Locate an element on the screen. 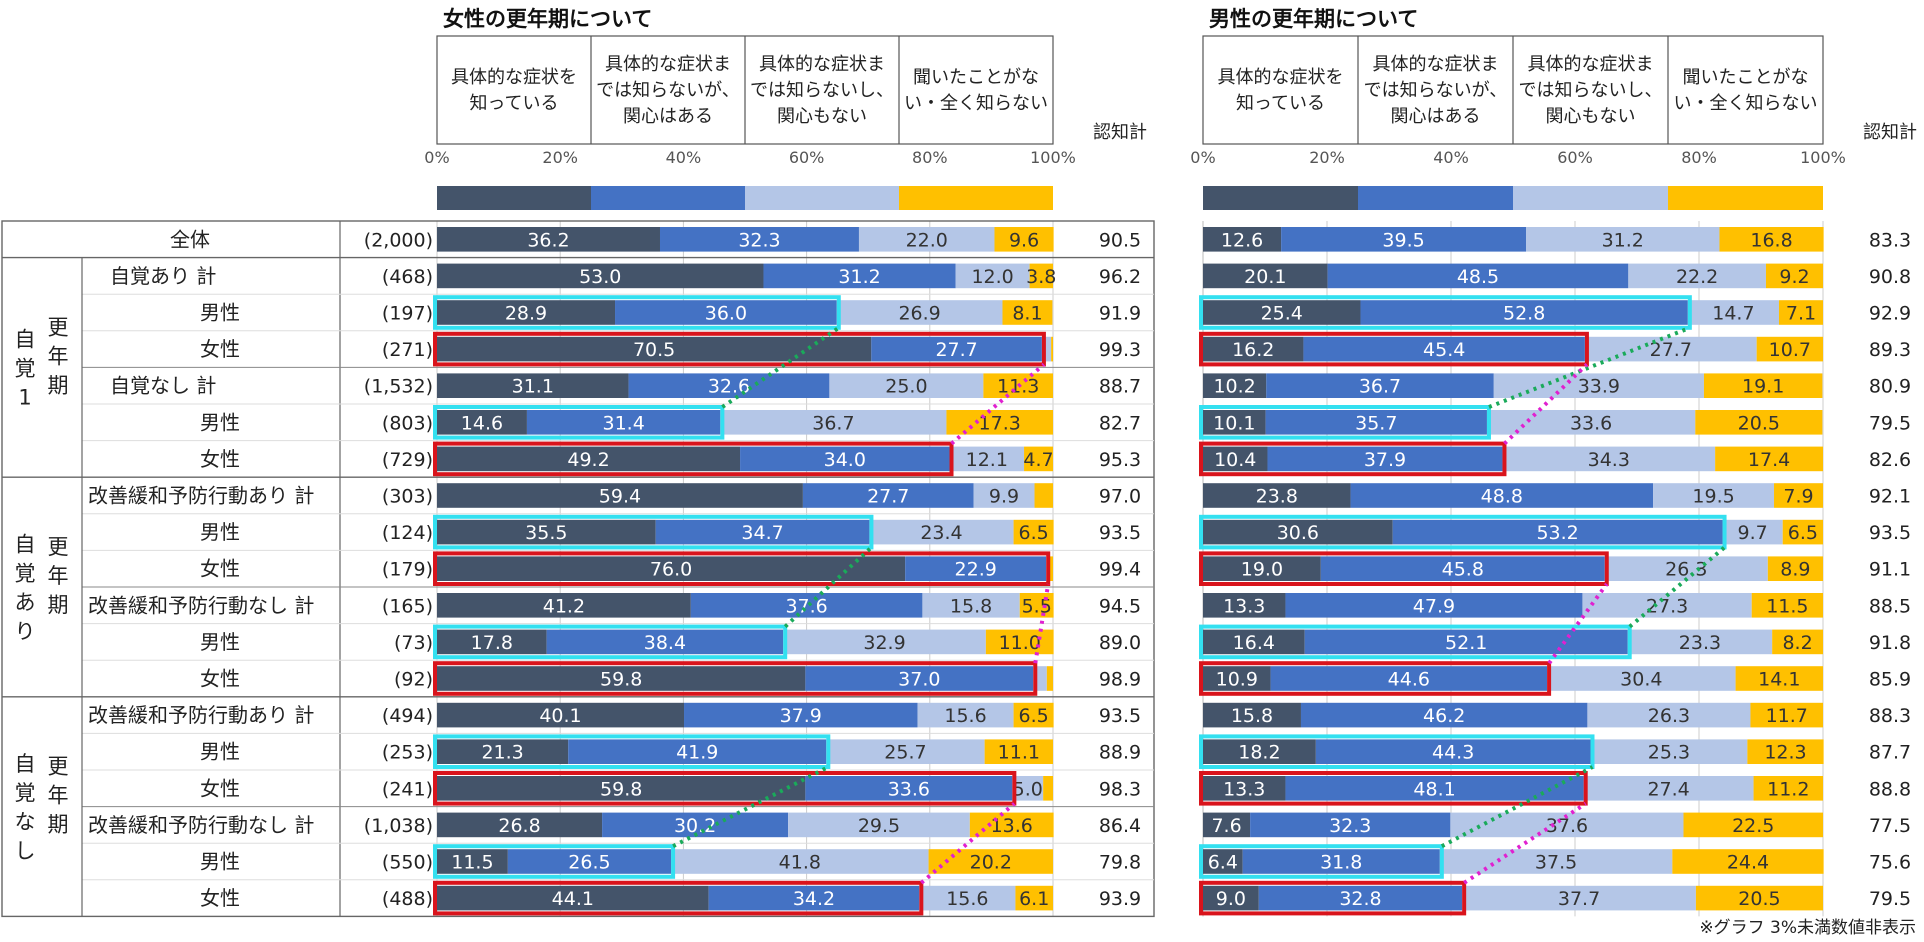 The image size is (1924, 942). data-label: 29.5 is located at coordinates (879, 826).